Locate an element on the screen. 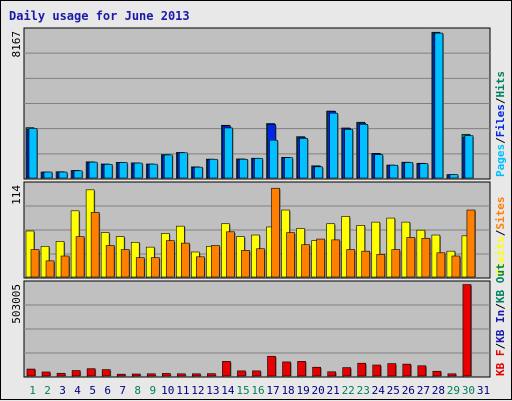 The image size is (512, 401). x-tick-label: 26 is located at coordinates (408, 390).